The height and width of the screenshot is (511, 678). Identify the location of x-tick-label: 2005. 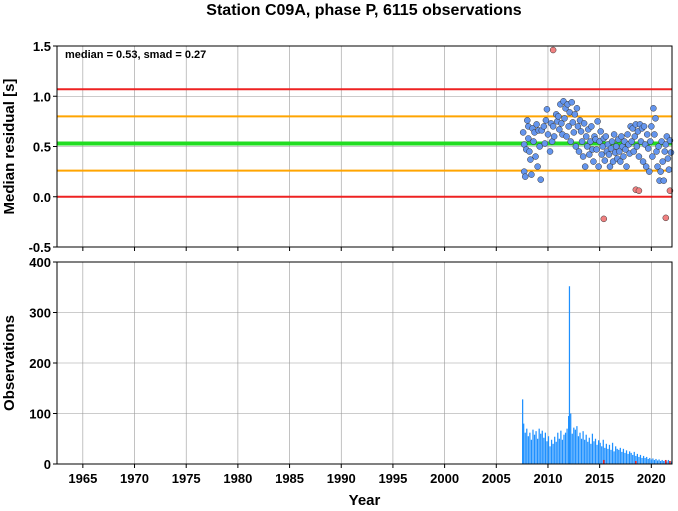
(496, 478).